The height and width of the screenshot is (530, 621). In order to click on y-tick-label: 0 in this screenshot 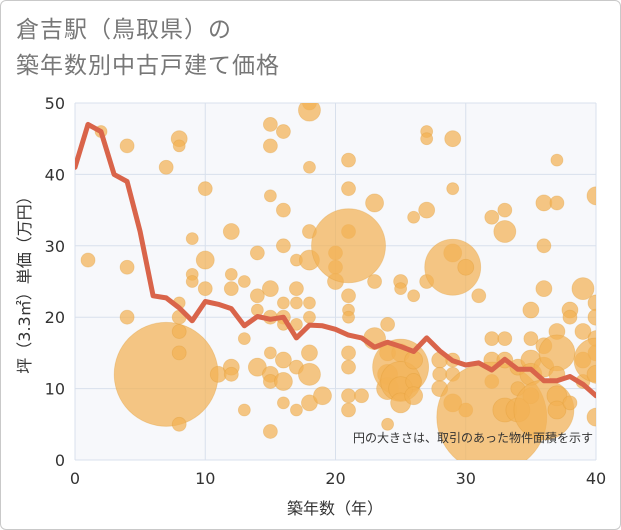, I will do `click(60, 460)`.